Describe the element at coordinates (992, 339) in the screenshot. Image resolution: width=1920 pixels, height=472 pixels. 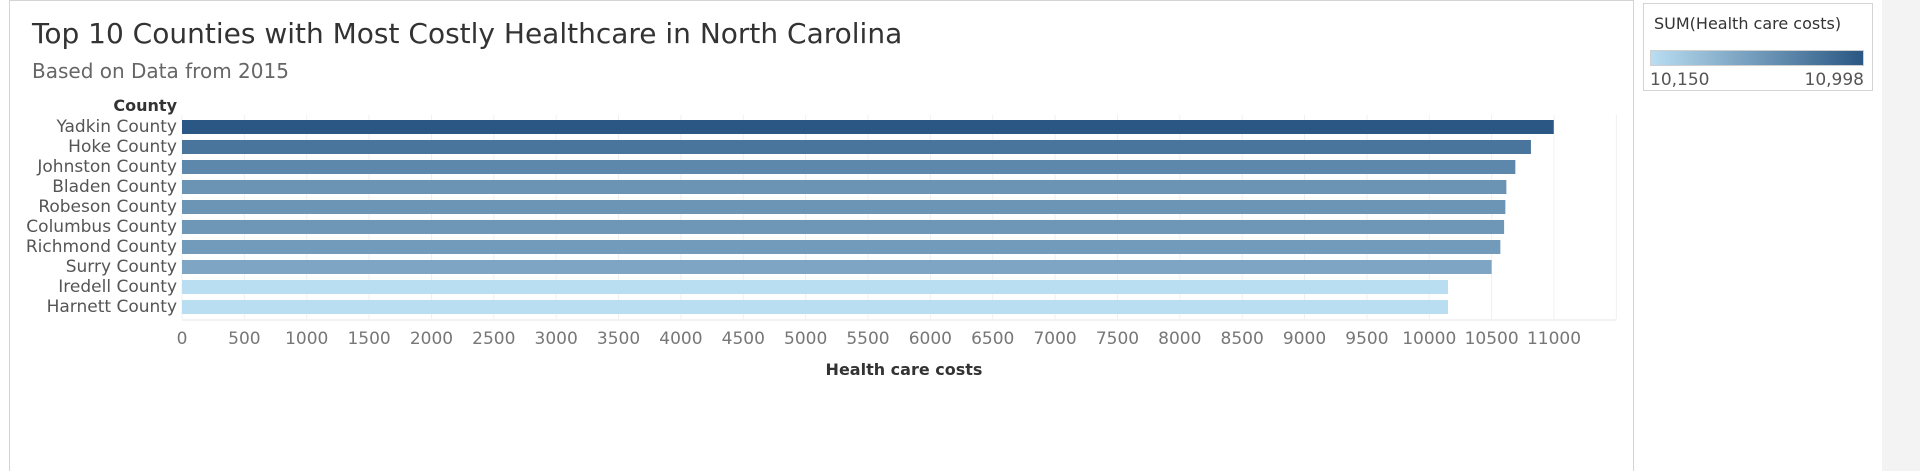
I see `x-tick-label: 6500` at that location.